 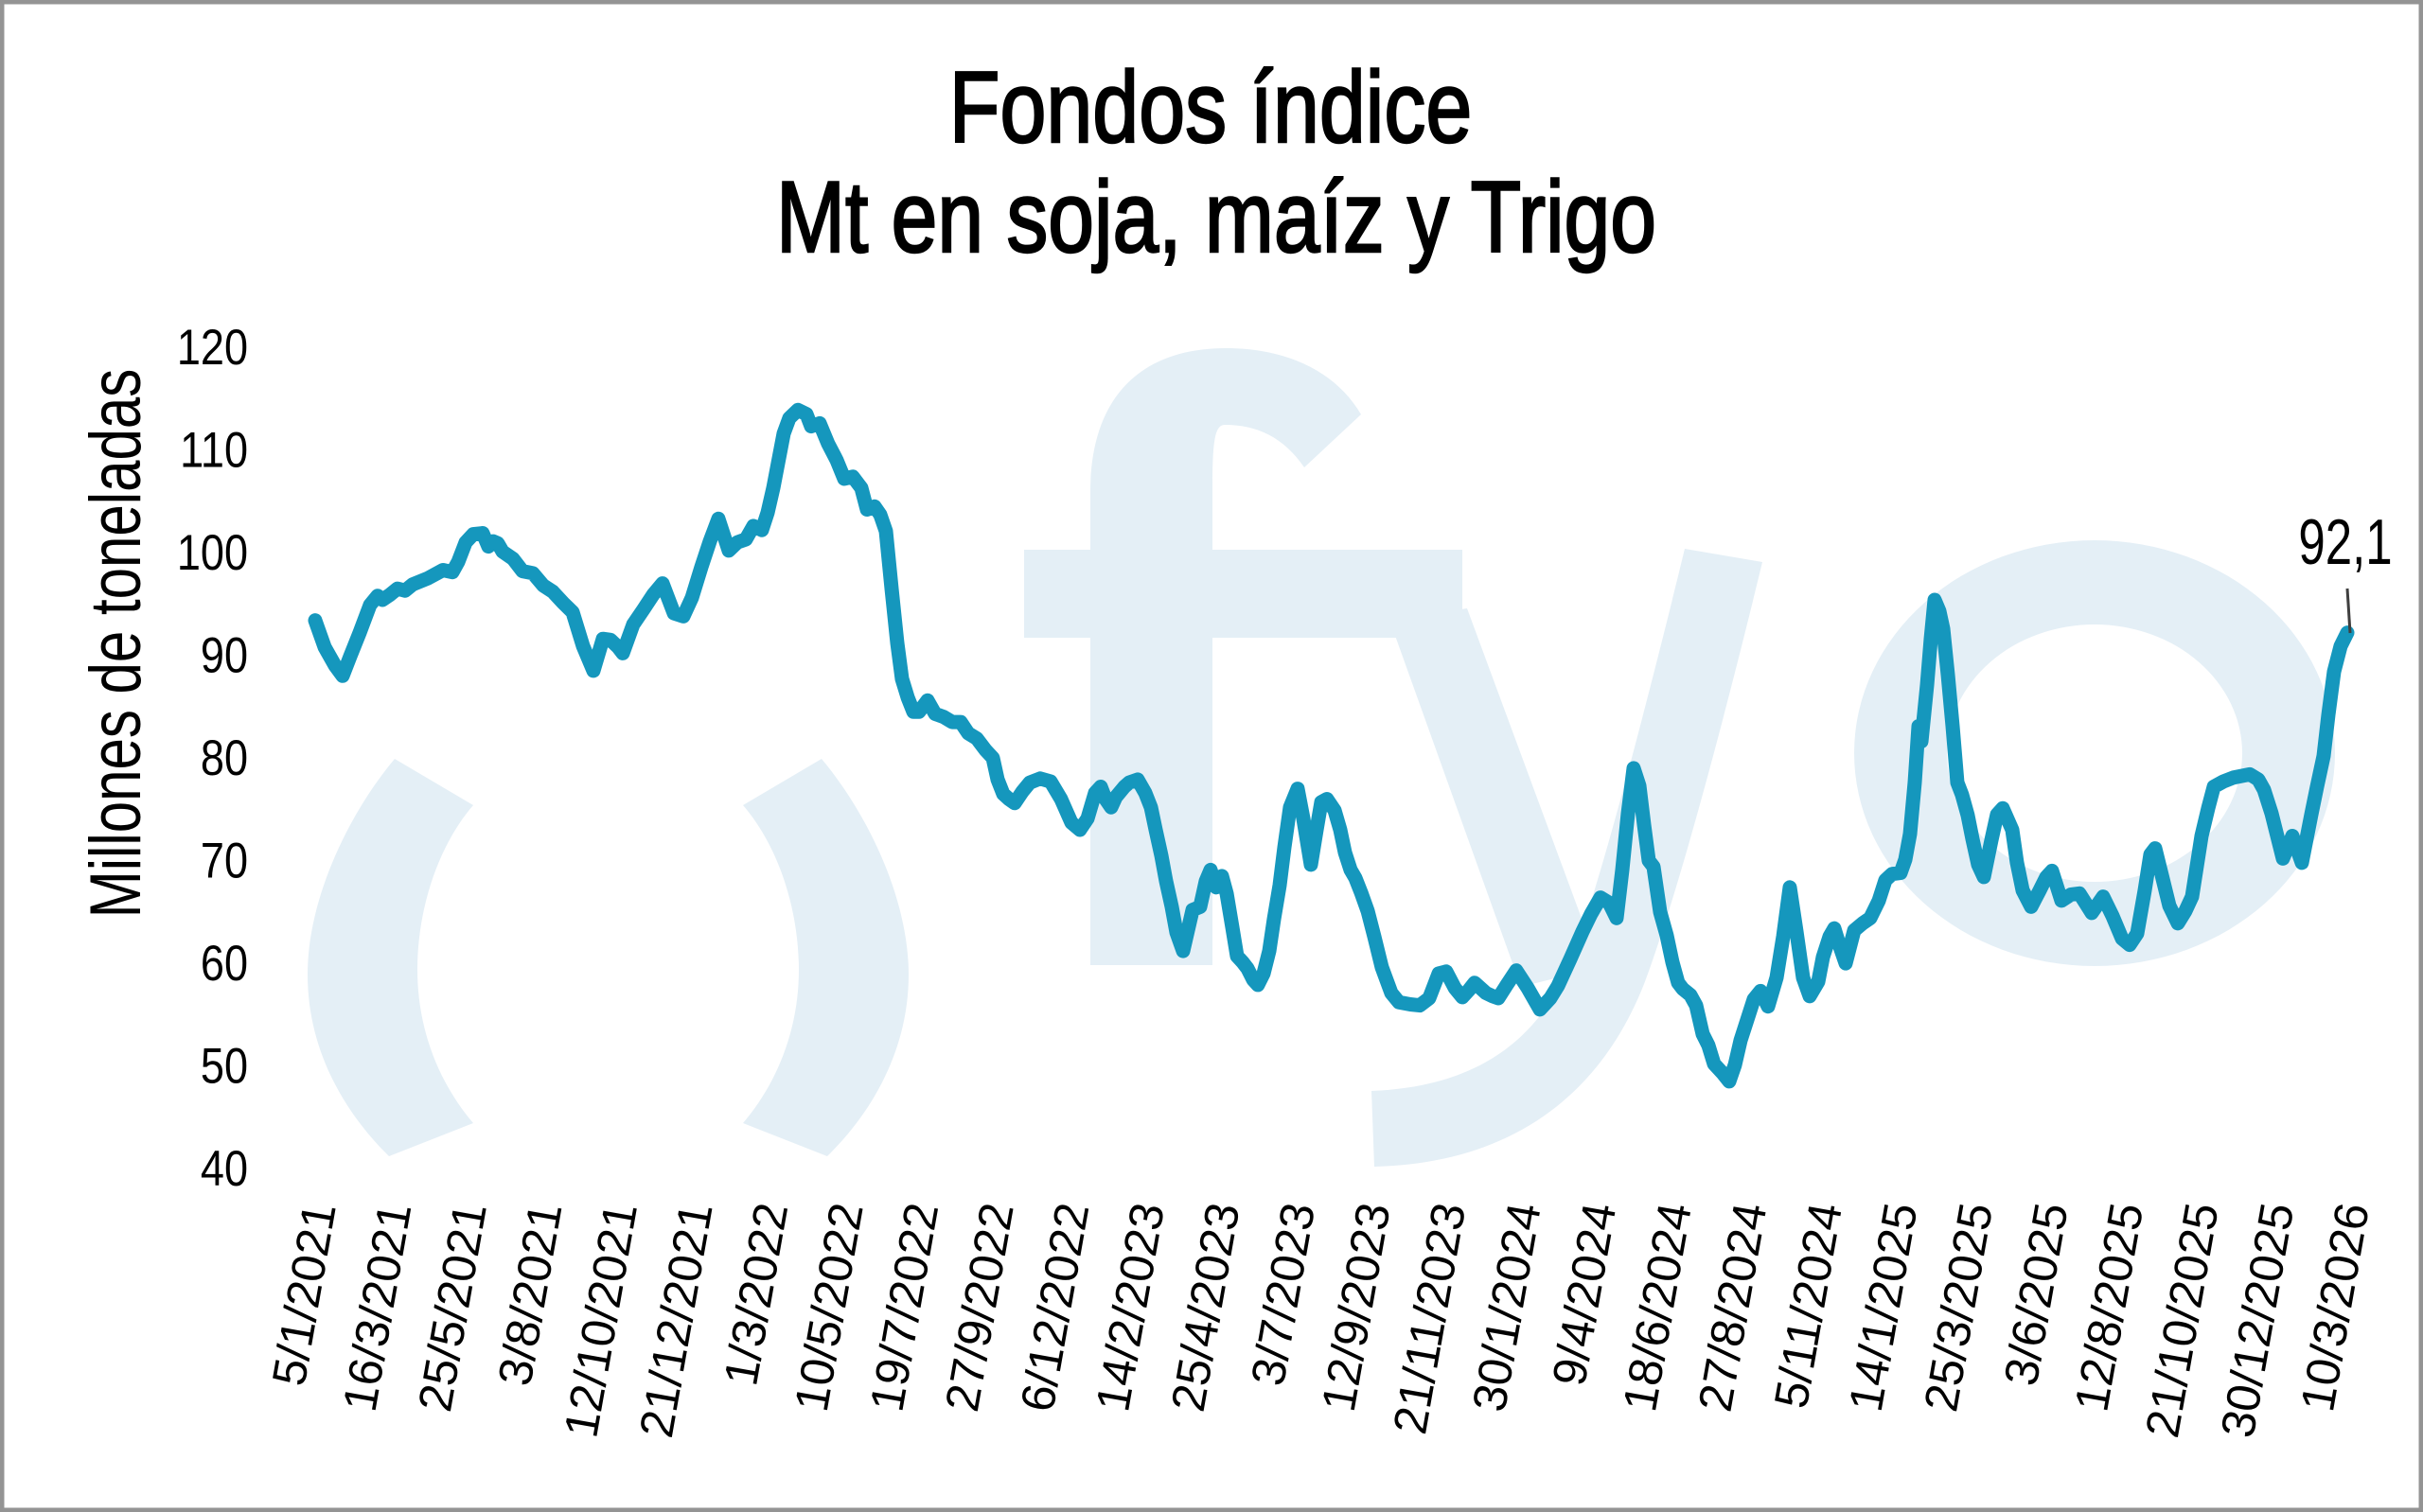 What do you see at coordinates (212, 553) in the screenshot?
I see `svg-text: 100` at bounding box center [212, 553].